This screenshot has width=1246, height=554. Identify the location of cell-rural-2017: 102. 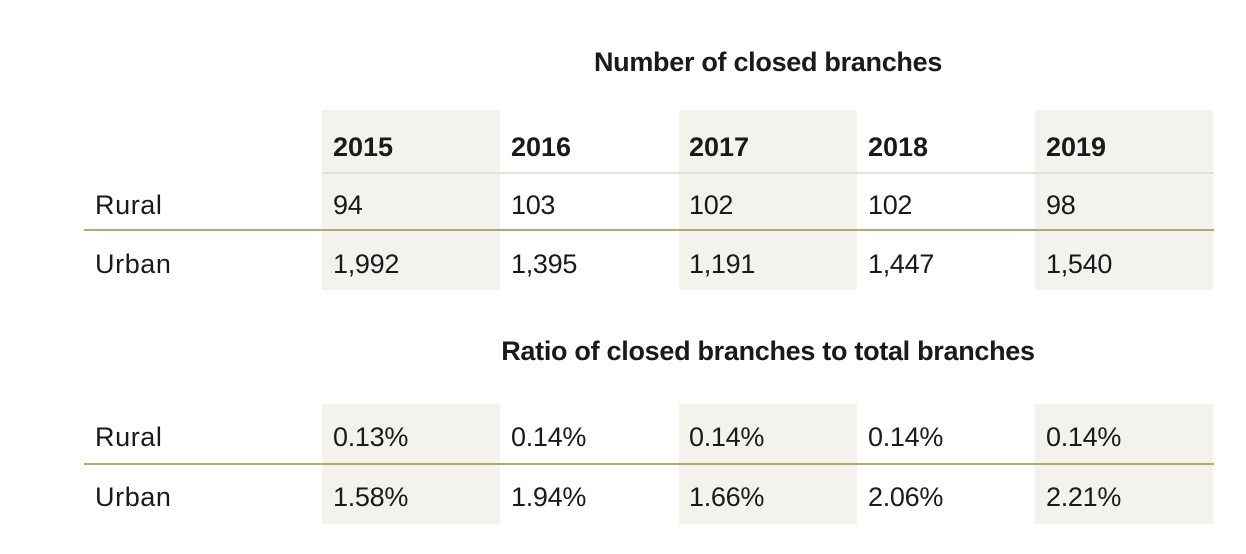
(711, 205).